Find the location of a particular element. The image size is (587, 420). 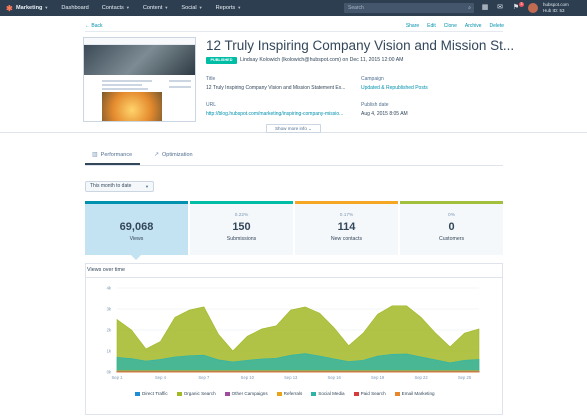

kpi-card-views: 69,068 Views is located at coordinates (136, 228).